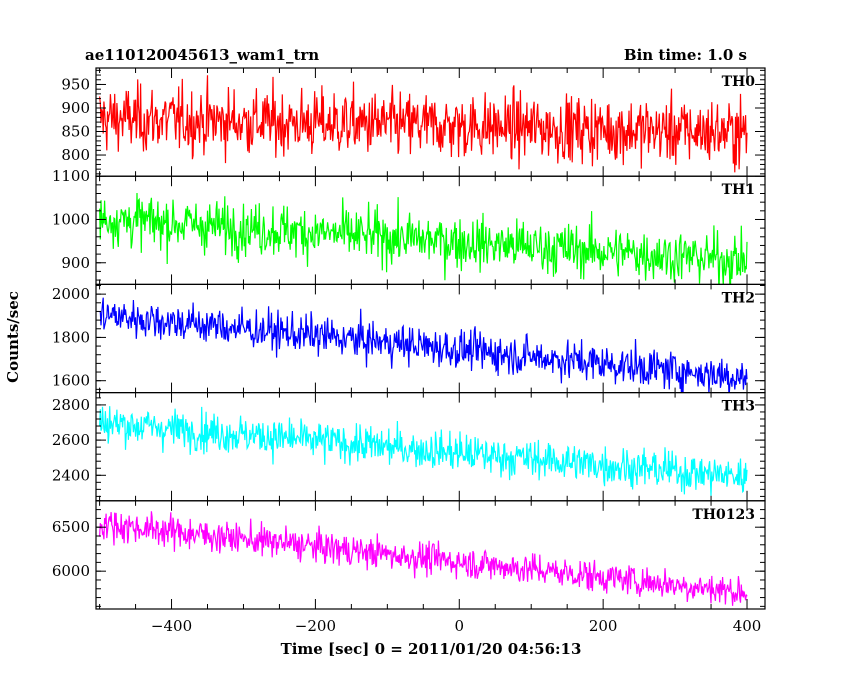 This screenshot has width=850, height=680. What do you see at coordinates (71, 176) in the screenshot?
I see `y-tick-label-th1: 1100` at bounding box center [71, 176].